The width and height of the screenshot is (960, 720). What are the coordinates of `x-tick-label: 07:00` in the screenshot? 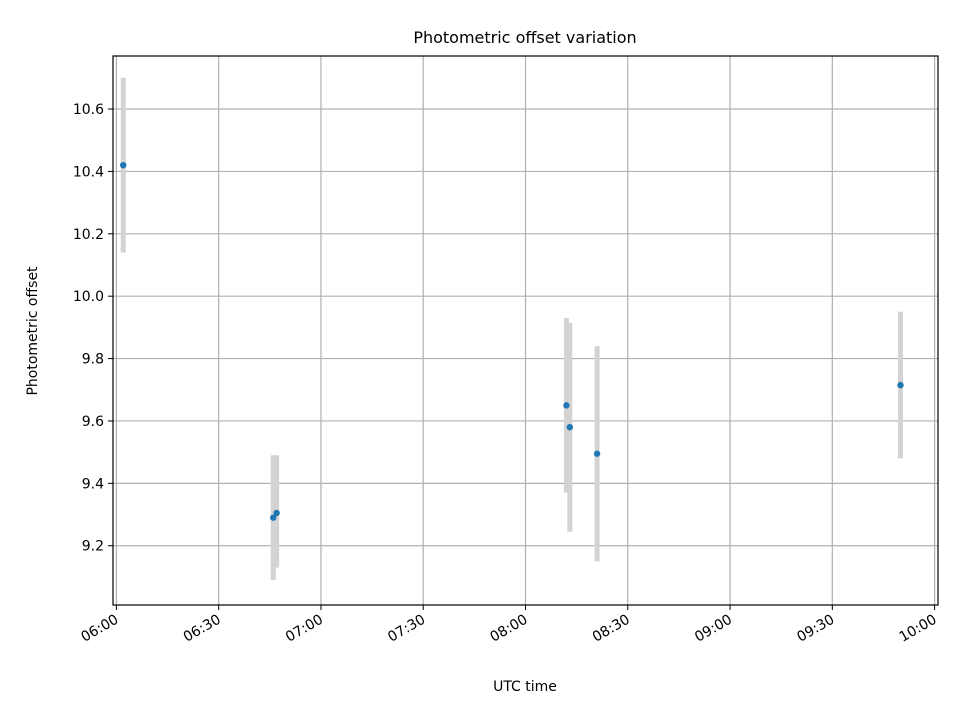 It's located at (304, 629).